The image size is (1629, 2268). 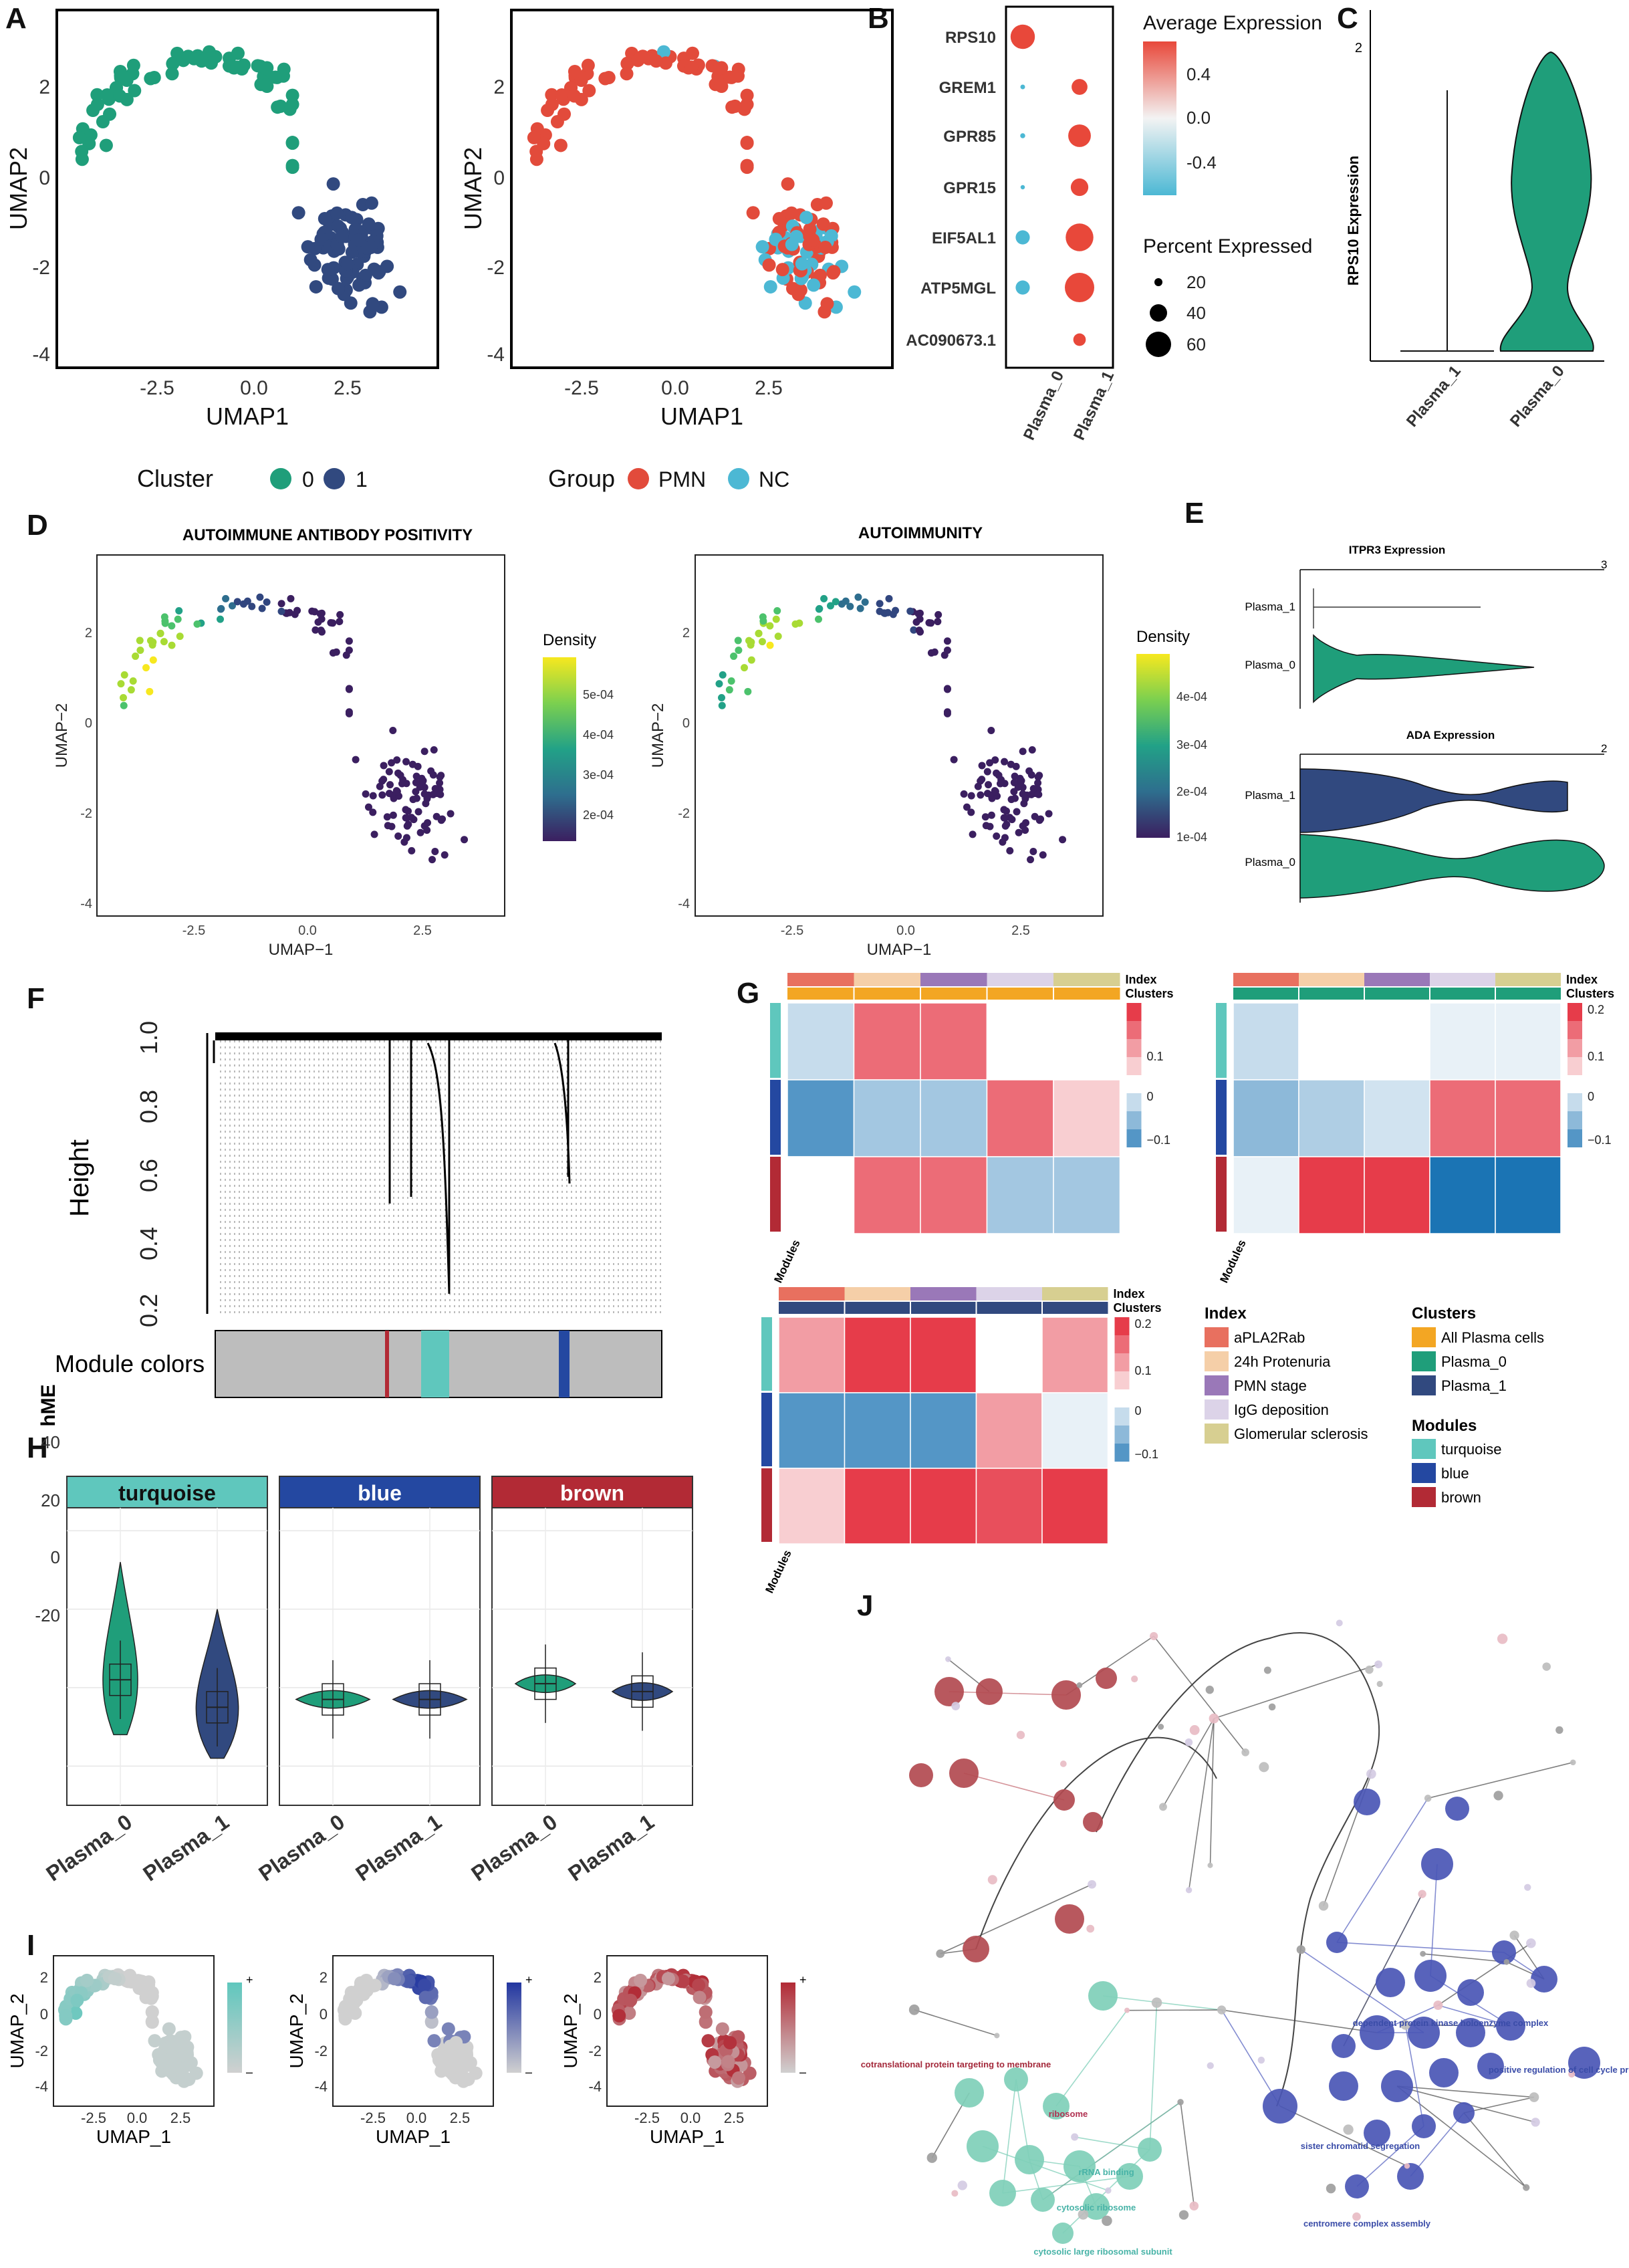 What do you see at coordinates (581, 478) in the screenshot?
I see `a-group-legend-title: Group` at bounding box center [581, 478].